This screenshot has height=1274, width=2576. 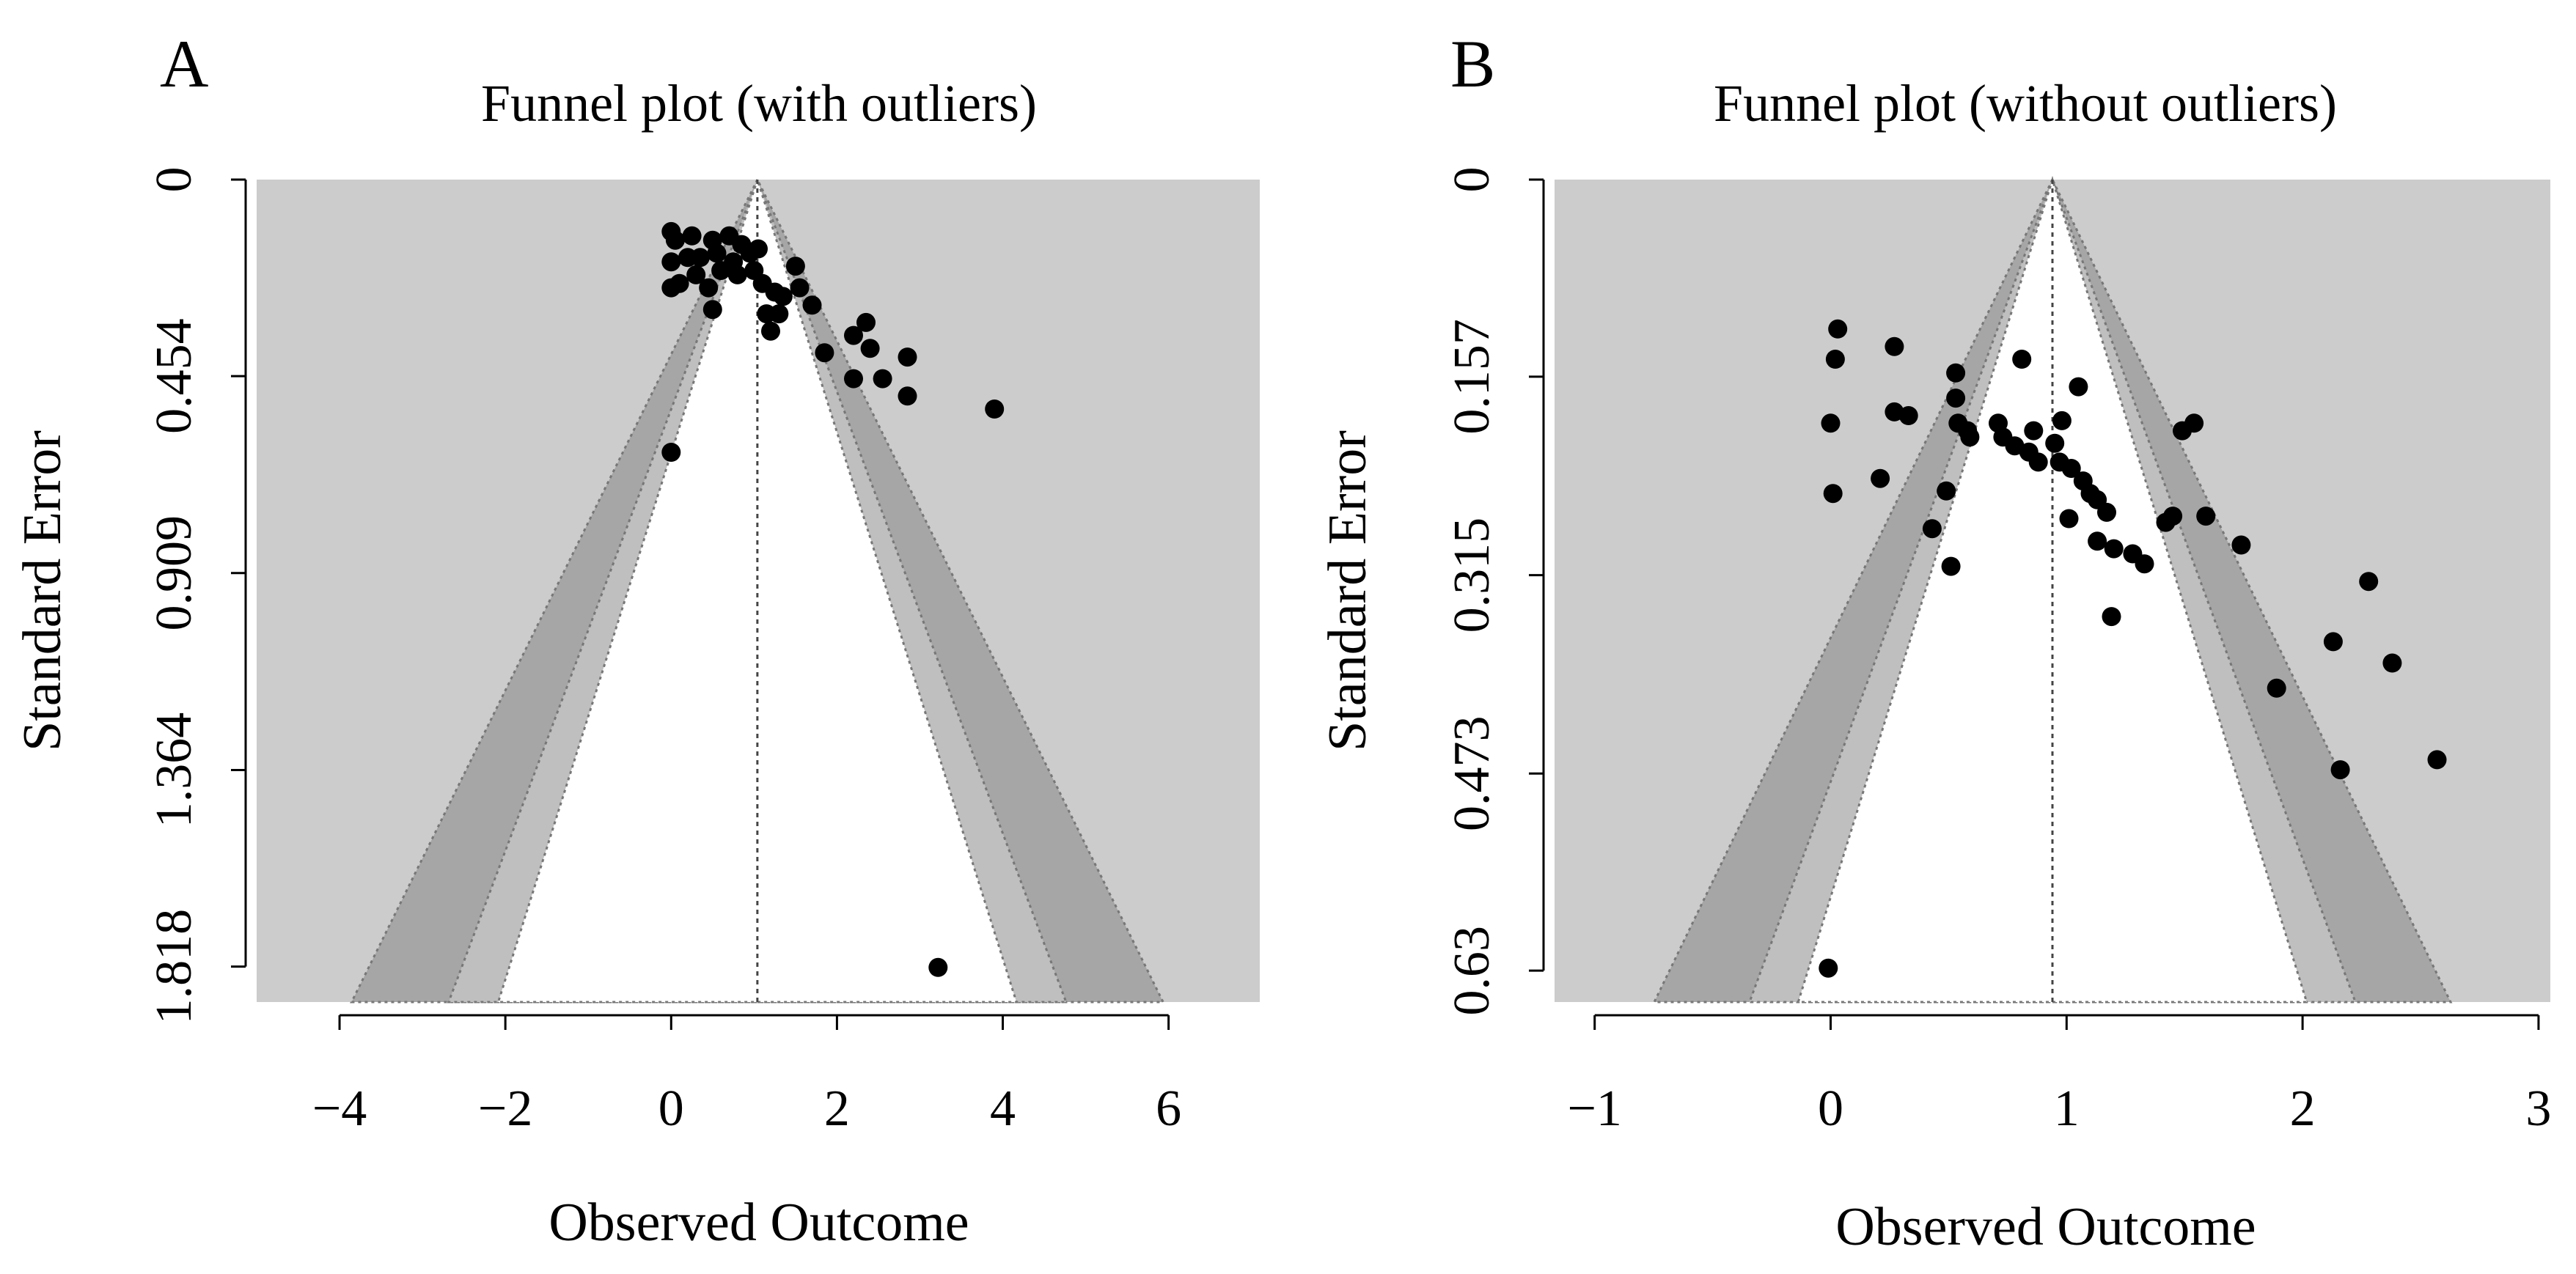 I want to click on panel-b-y-tick-label: 0.473, so click(x=1472, y=773).